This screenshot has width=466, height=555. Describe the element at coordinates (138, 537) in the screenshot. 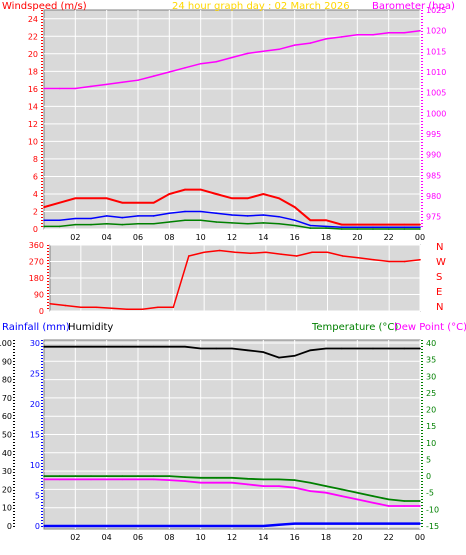

I see `bottom-hour-label-06: 06` at that location.